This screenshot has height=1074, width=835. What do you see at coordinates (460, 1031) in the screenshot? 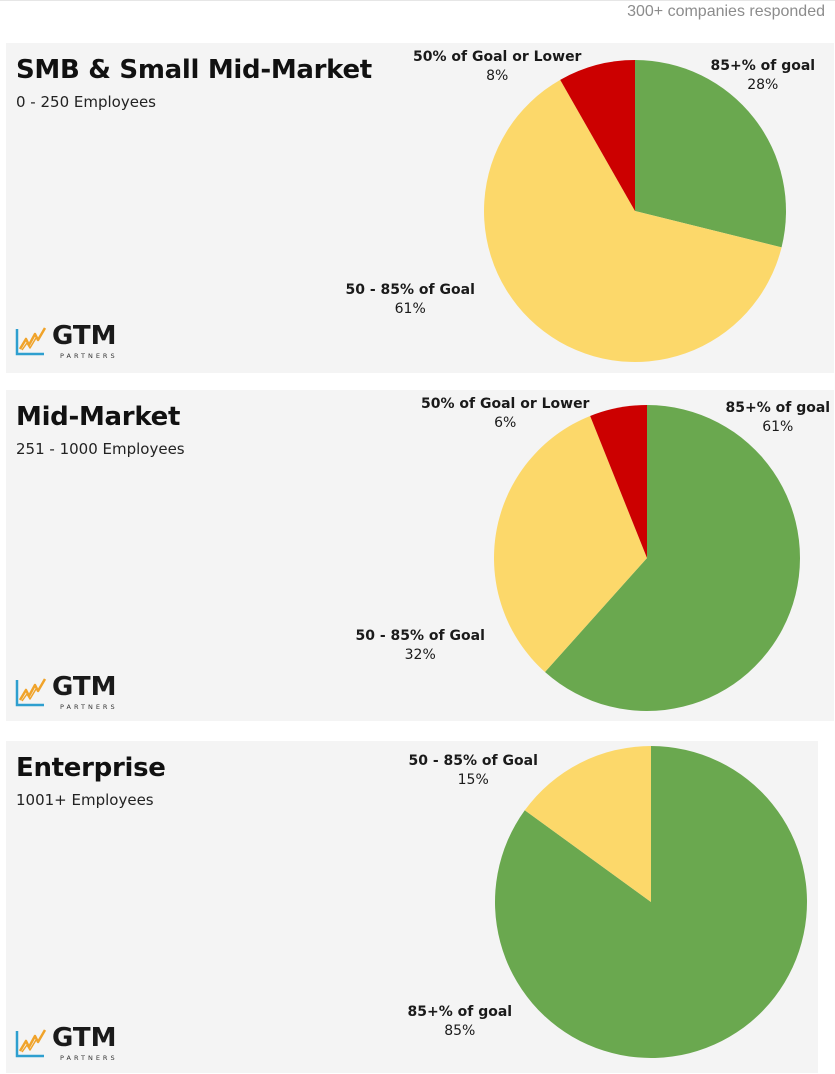
I see `slice-label-value: 85%` at bounding box center [460, 1031].